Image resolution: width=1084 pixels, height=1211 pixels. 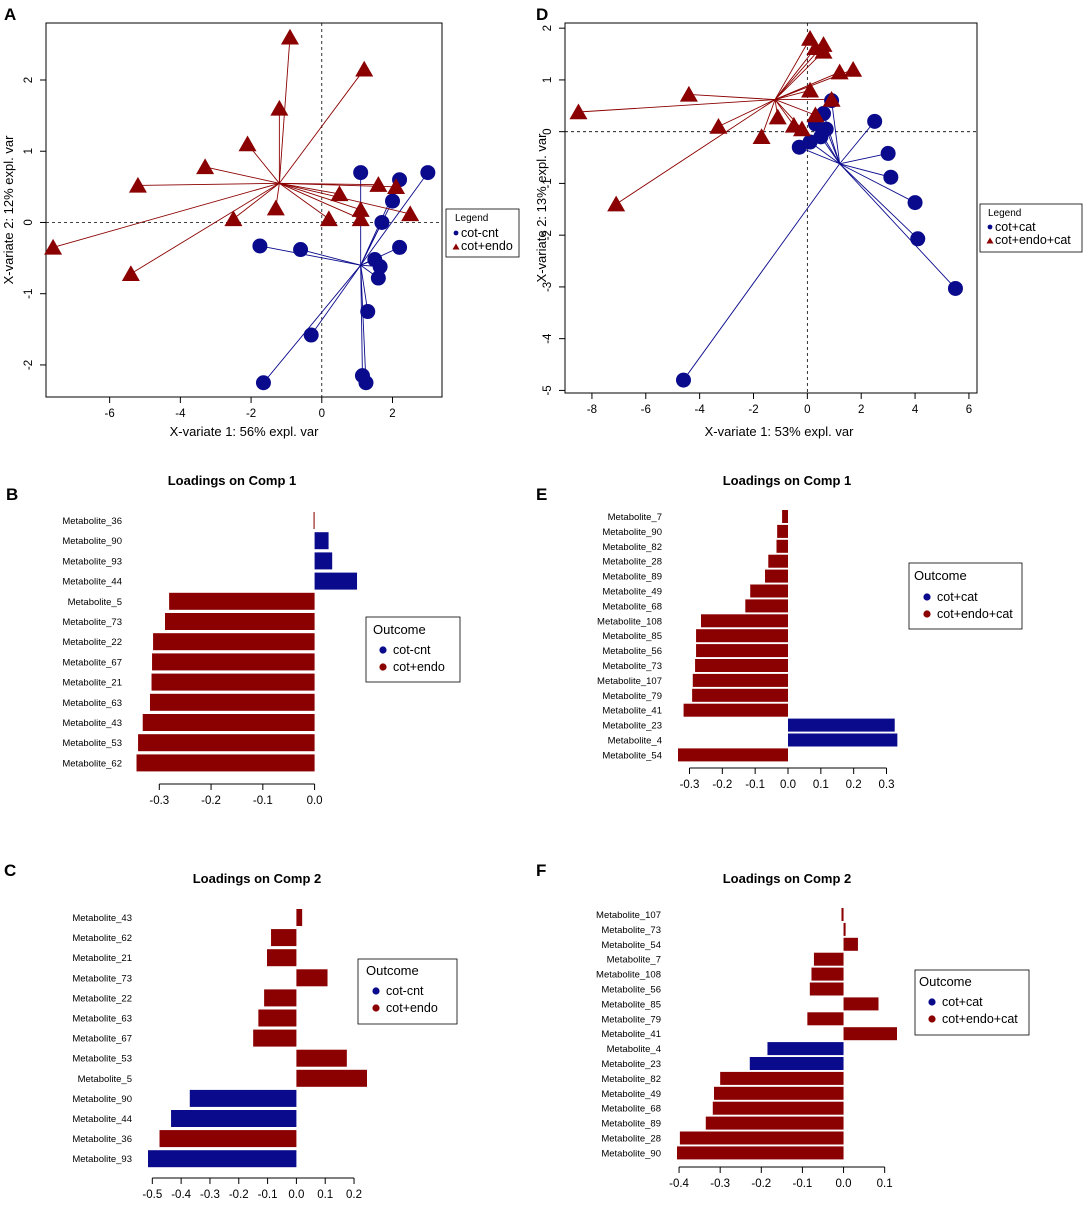 What do you see at coordinates (631, 1079) in the screenshot?
I see `category-label: Metabolite_82` at bounding box center [631, 1079].